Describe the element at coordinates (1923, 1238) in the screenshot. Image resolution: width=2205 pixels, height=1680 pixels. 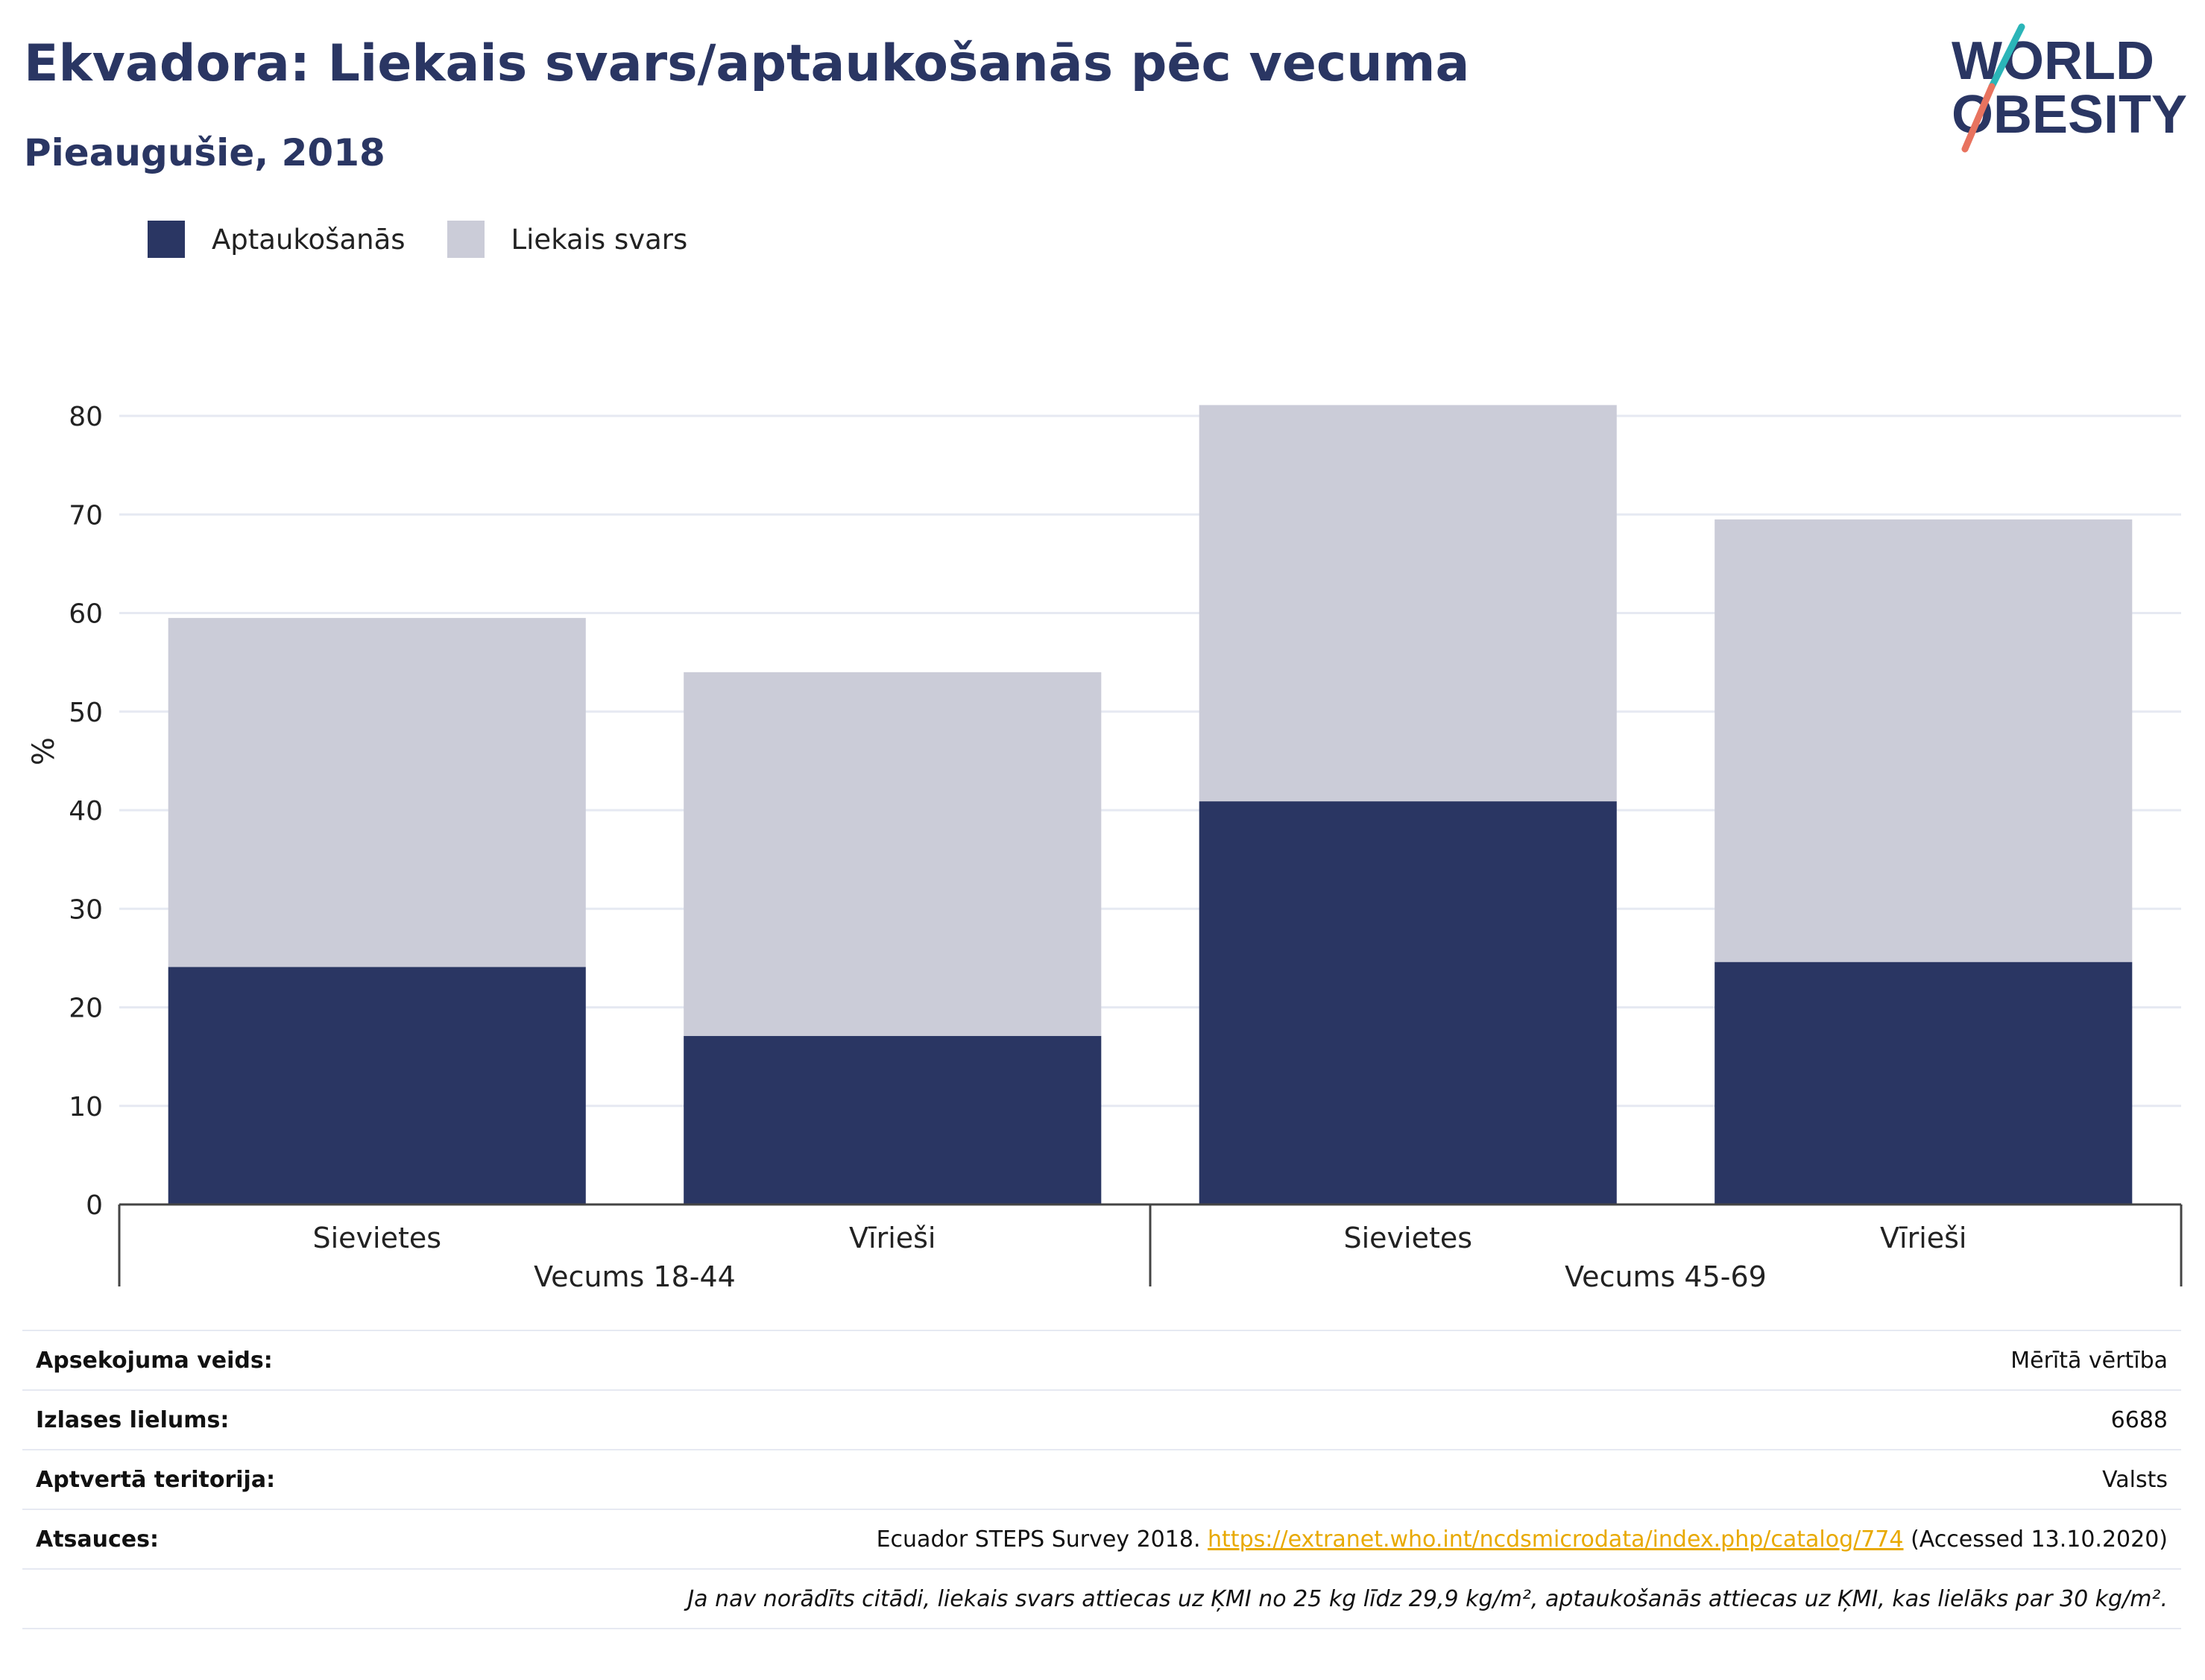
I see `x-tick-label-3: Vīrieši` at that location.